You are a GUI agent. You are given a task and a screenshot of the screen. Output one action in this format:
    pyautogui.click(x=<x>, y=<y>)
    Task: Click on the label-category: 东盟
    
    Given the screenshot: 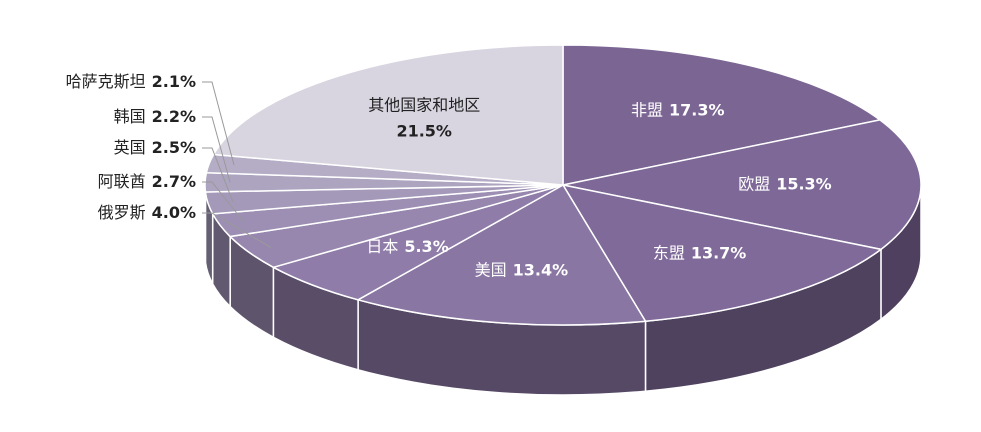 What is the action you would take?
    pyautogui.click(x=669, y=252)
    